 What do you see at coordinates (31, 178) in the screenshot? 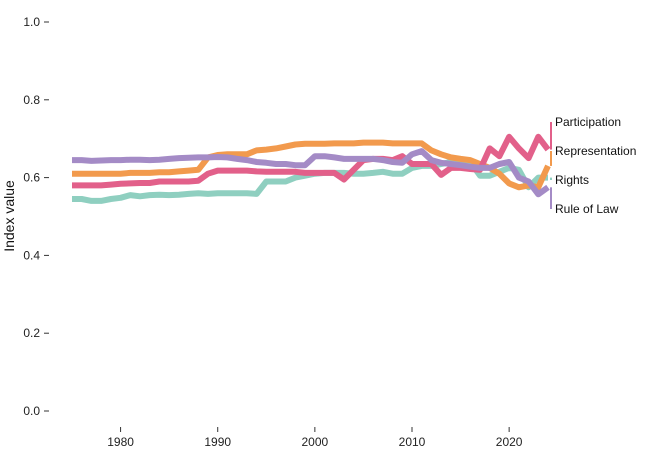
I see `y-tick-label: 0.6` at bounding box center [31, 178].